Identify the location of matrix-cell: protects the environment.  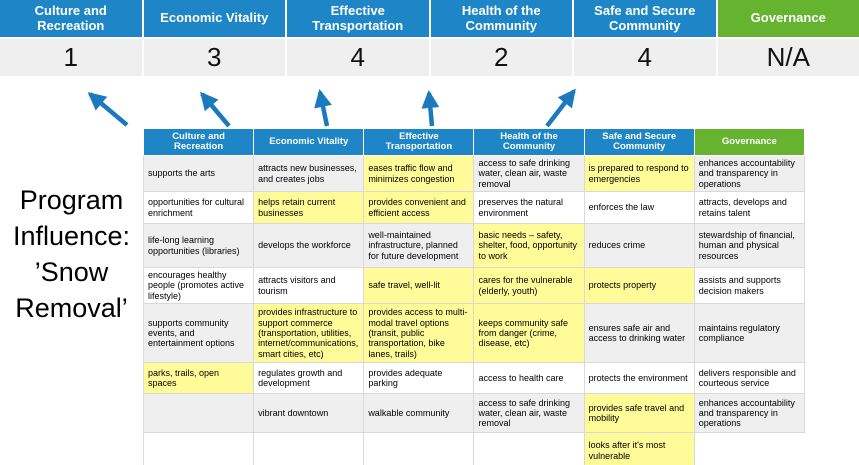
(639, 378).